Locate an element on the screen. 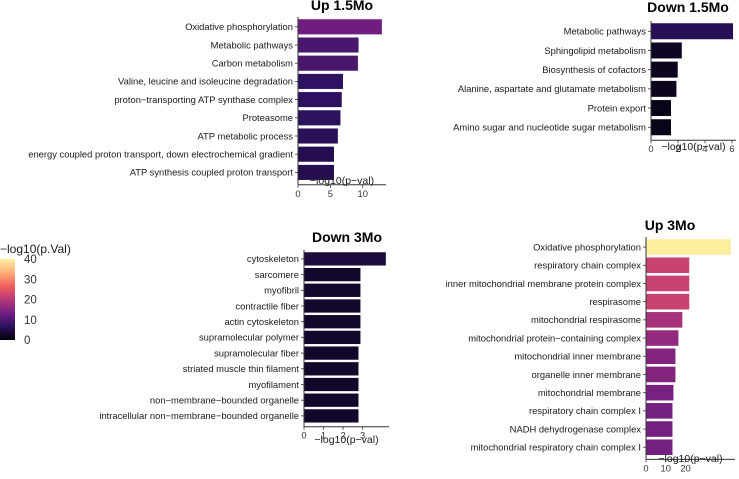  x-tick-label: 3 is located at coordinates (362, 435).